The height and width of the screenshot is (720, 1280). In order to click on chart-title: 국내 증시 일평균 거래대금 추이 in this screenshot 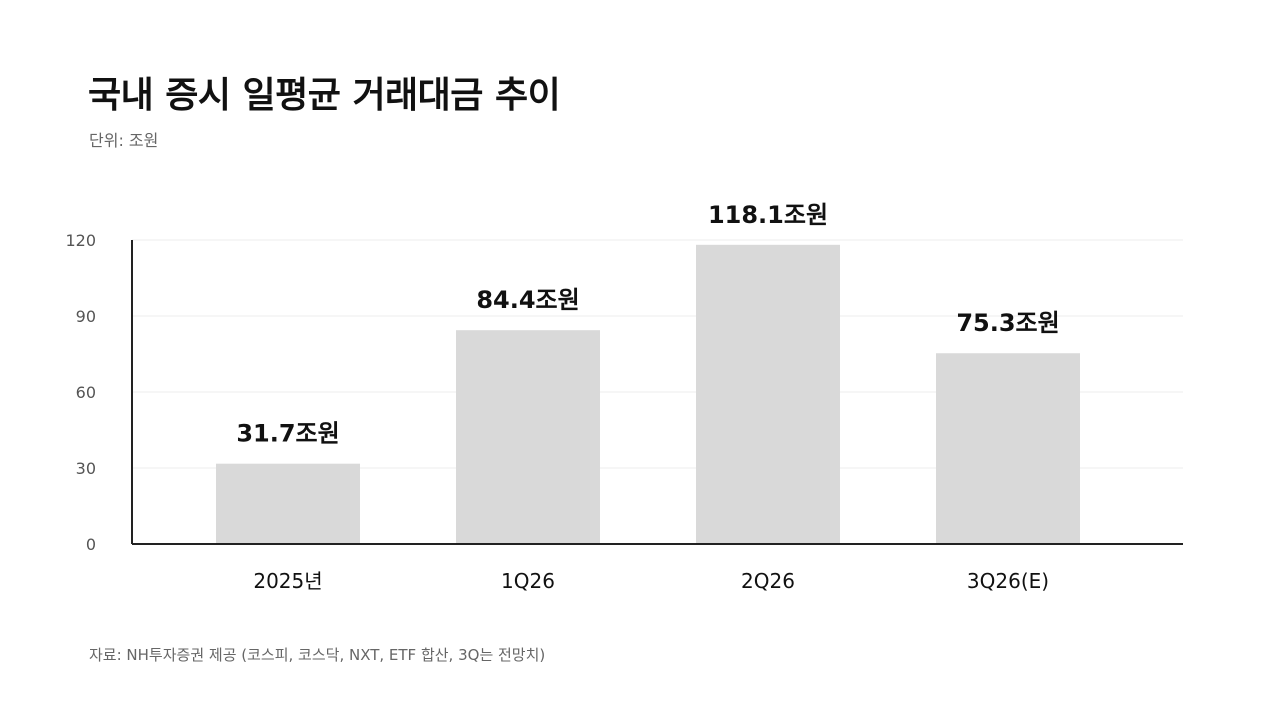, I will do `click(324, 95)`.